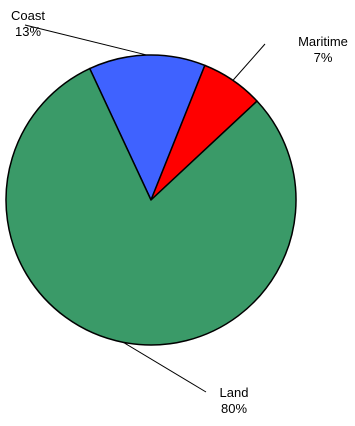  What do you see at coordinates (249, 62) in the screenshot?
I see `leader-line-maritime` at bounding box center [249, 62].